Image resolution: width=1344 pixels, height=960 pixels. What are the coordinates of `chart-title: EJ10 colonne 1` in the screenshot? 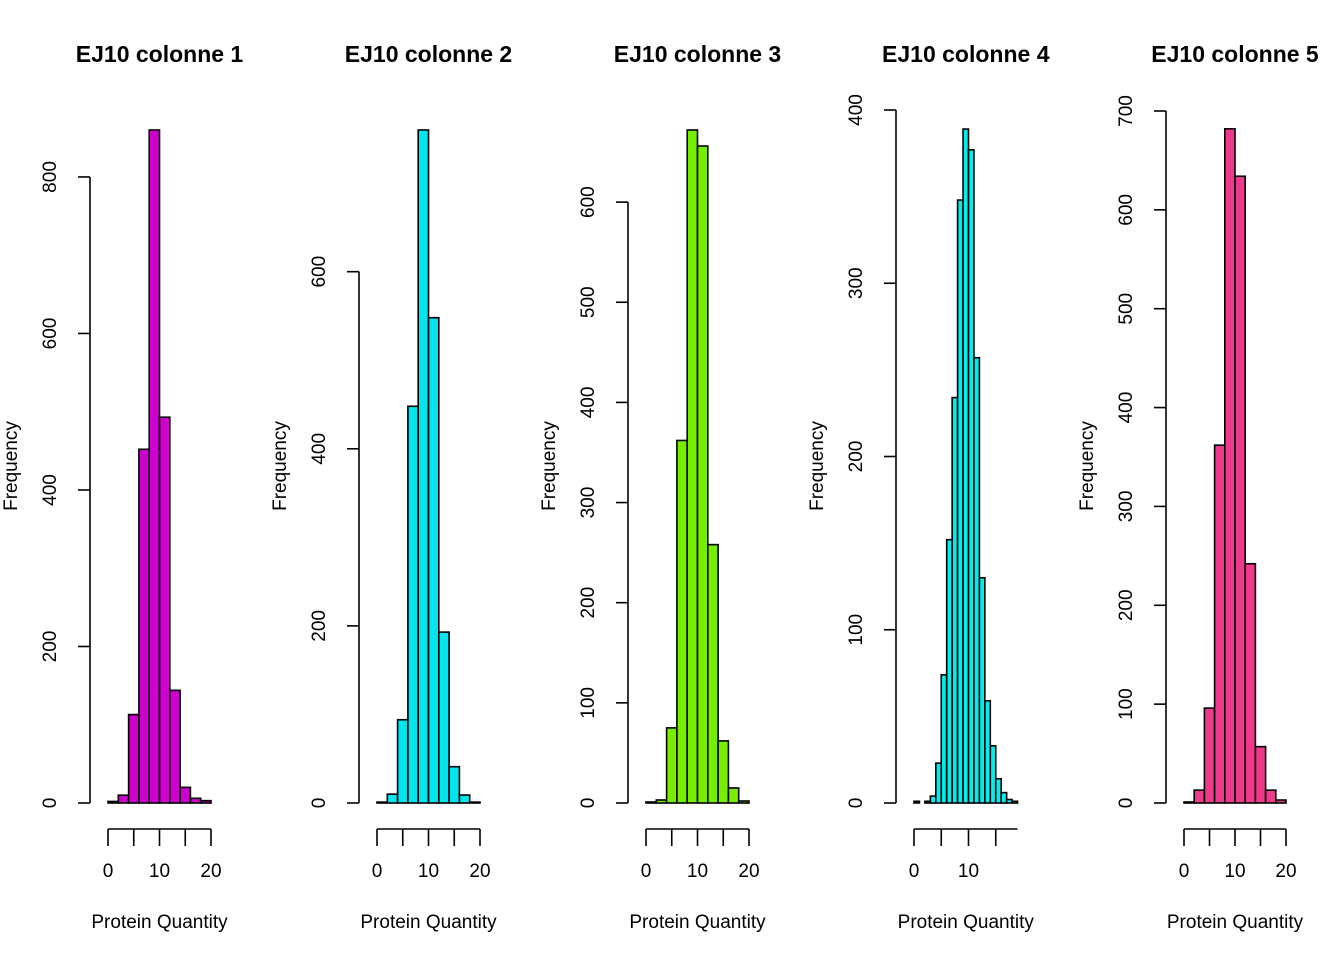 It's located at (160, 54).